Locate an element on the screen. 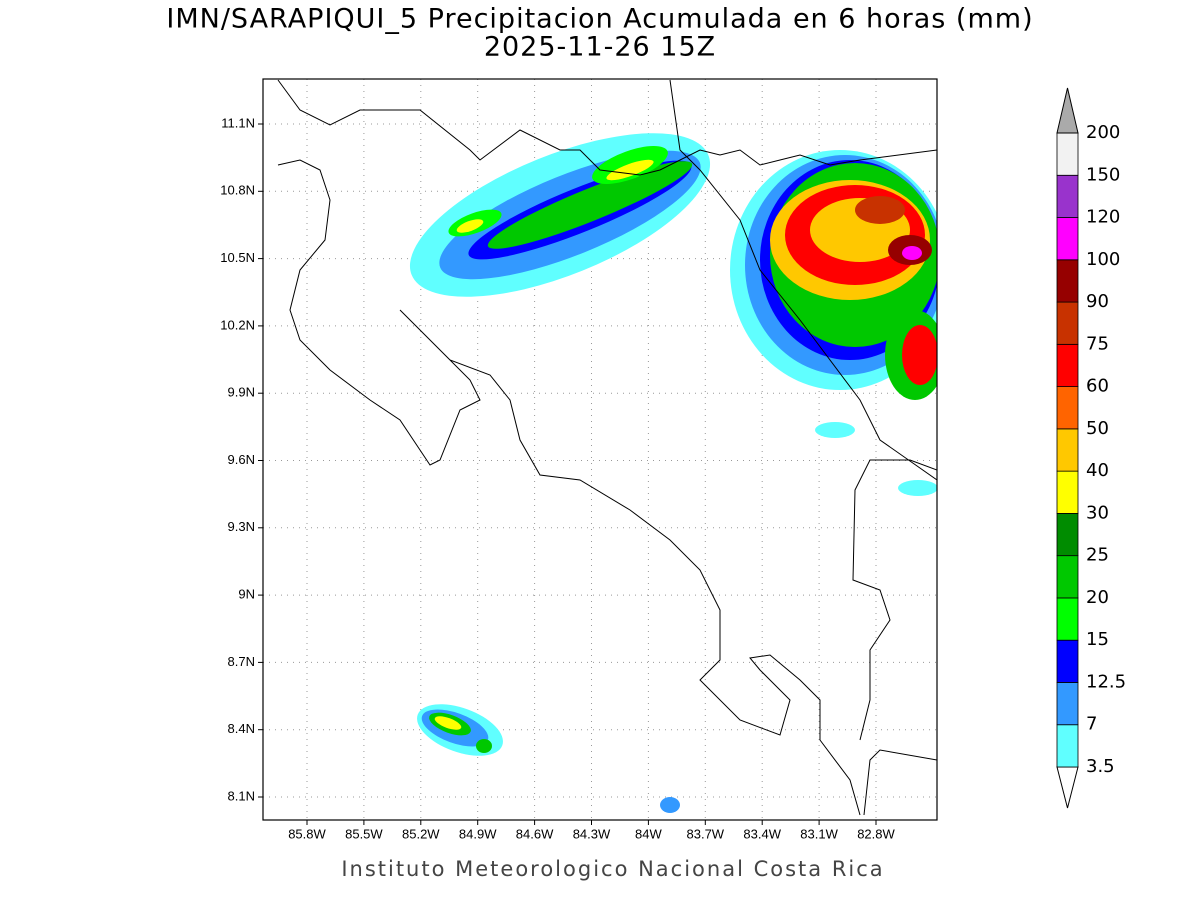 The width and height of the screenshot is (1200, 900). lon-label: 85.2W is located at coordinates (421, 833).